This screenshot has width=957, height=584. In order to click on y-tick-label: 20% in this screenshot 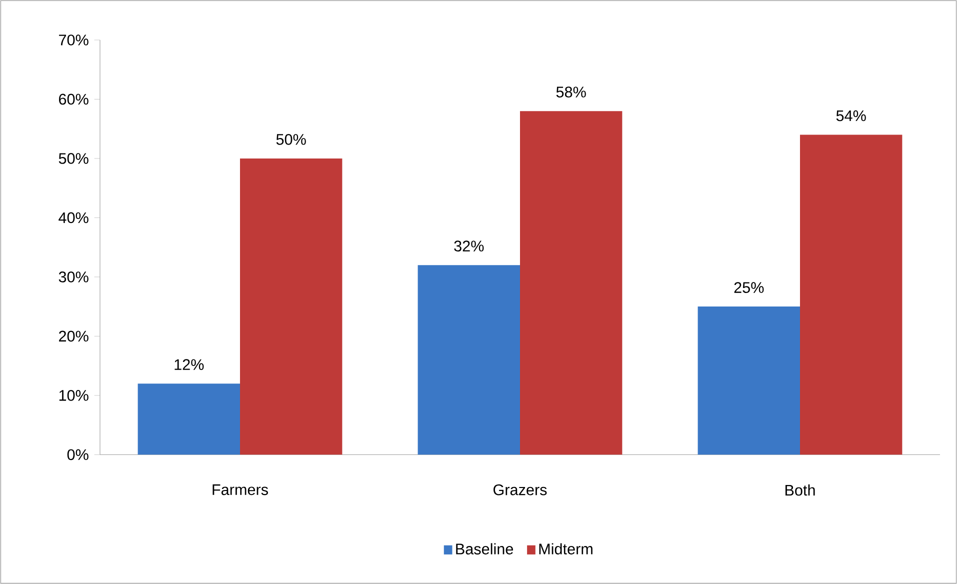, I will do `click(73, 336)`.